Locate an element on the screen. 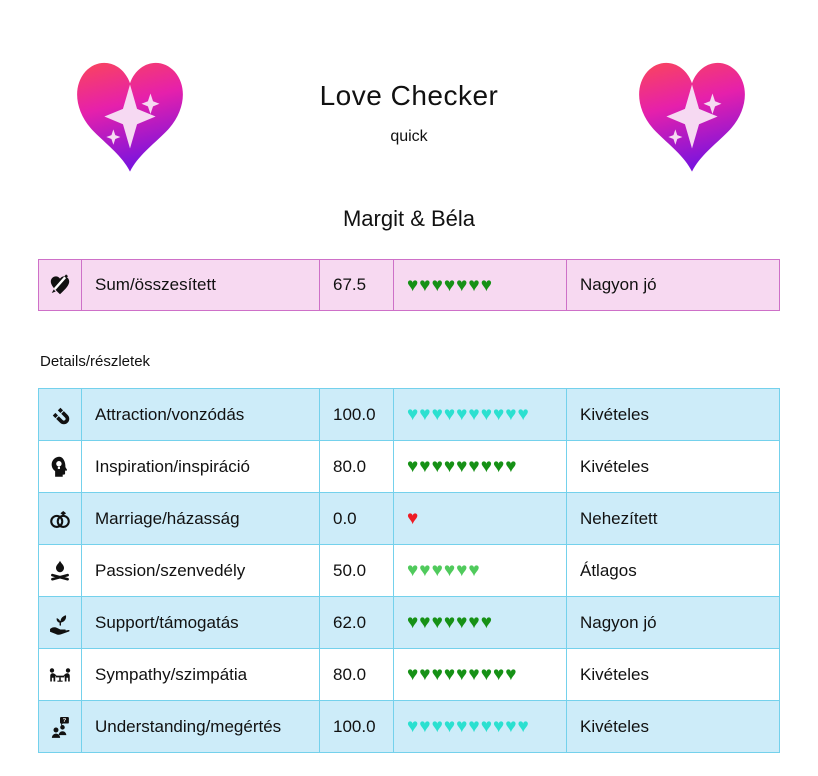 Image resolution: width=818 pixels, height=776 pixels. summary-verdict: Nagyon jó is located at coordinates (672, 285).